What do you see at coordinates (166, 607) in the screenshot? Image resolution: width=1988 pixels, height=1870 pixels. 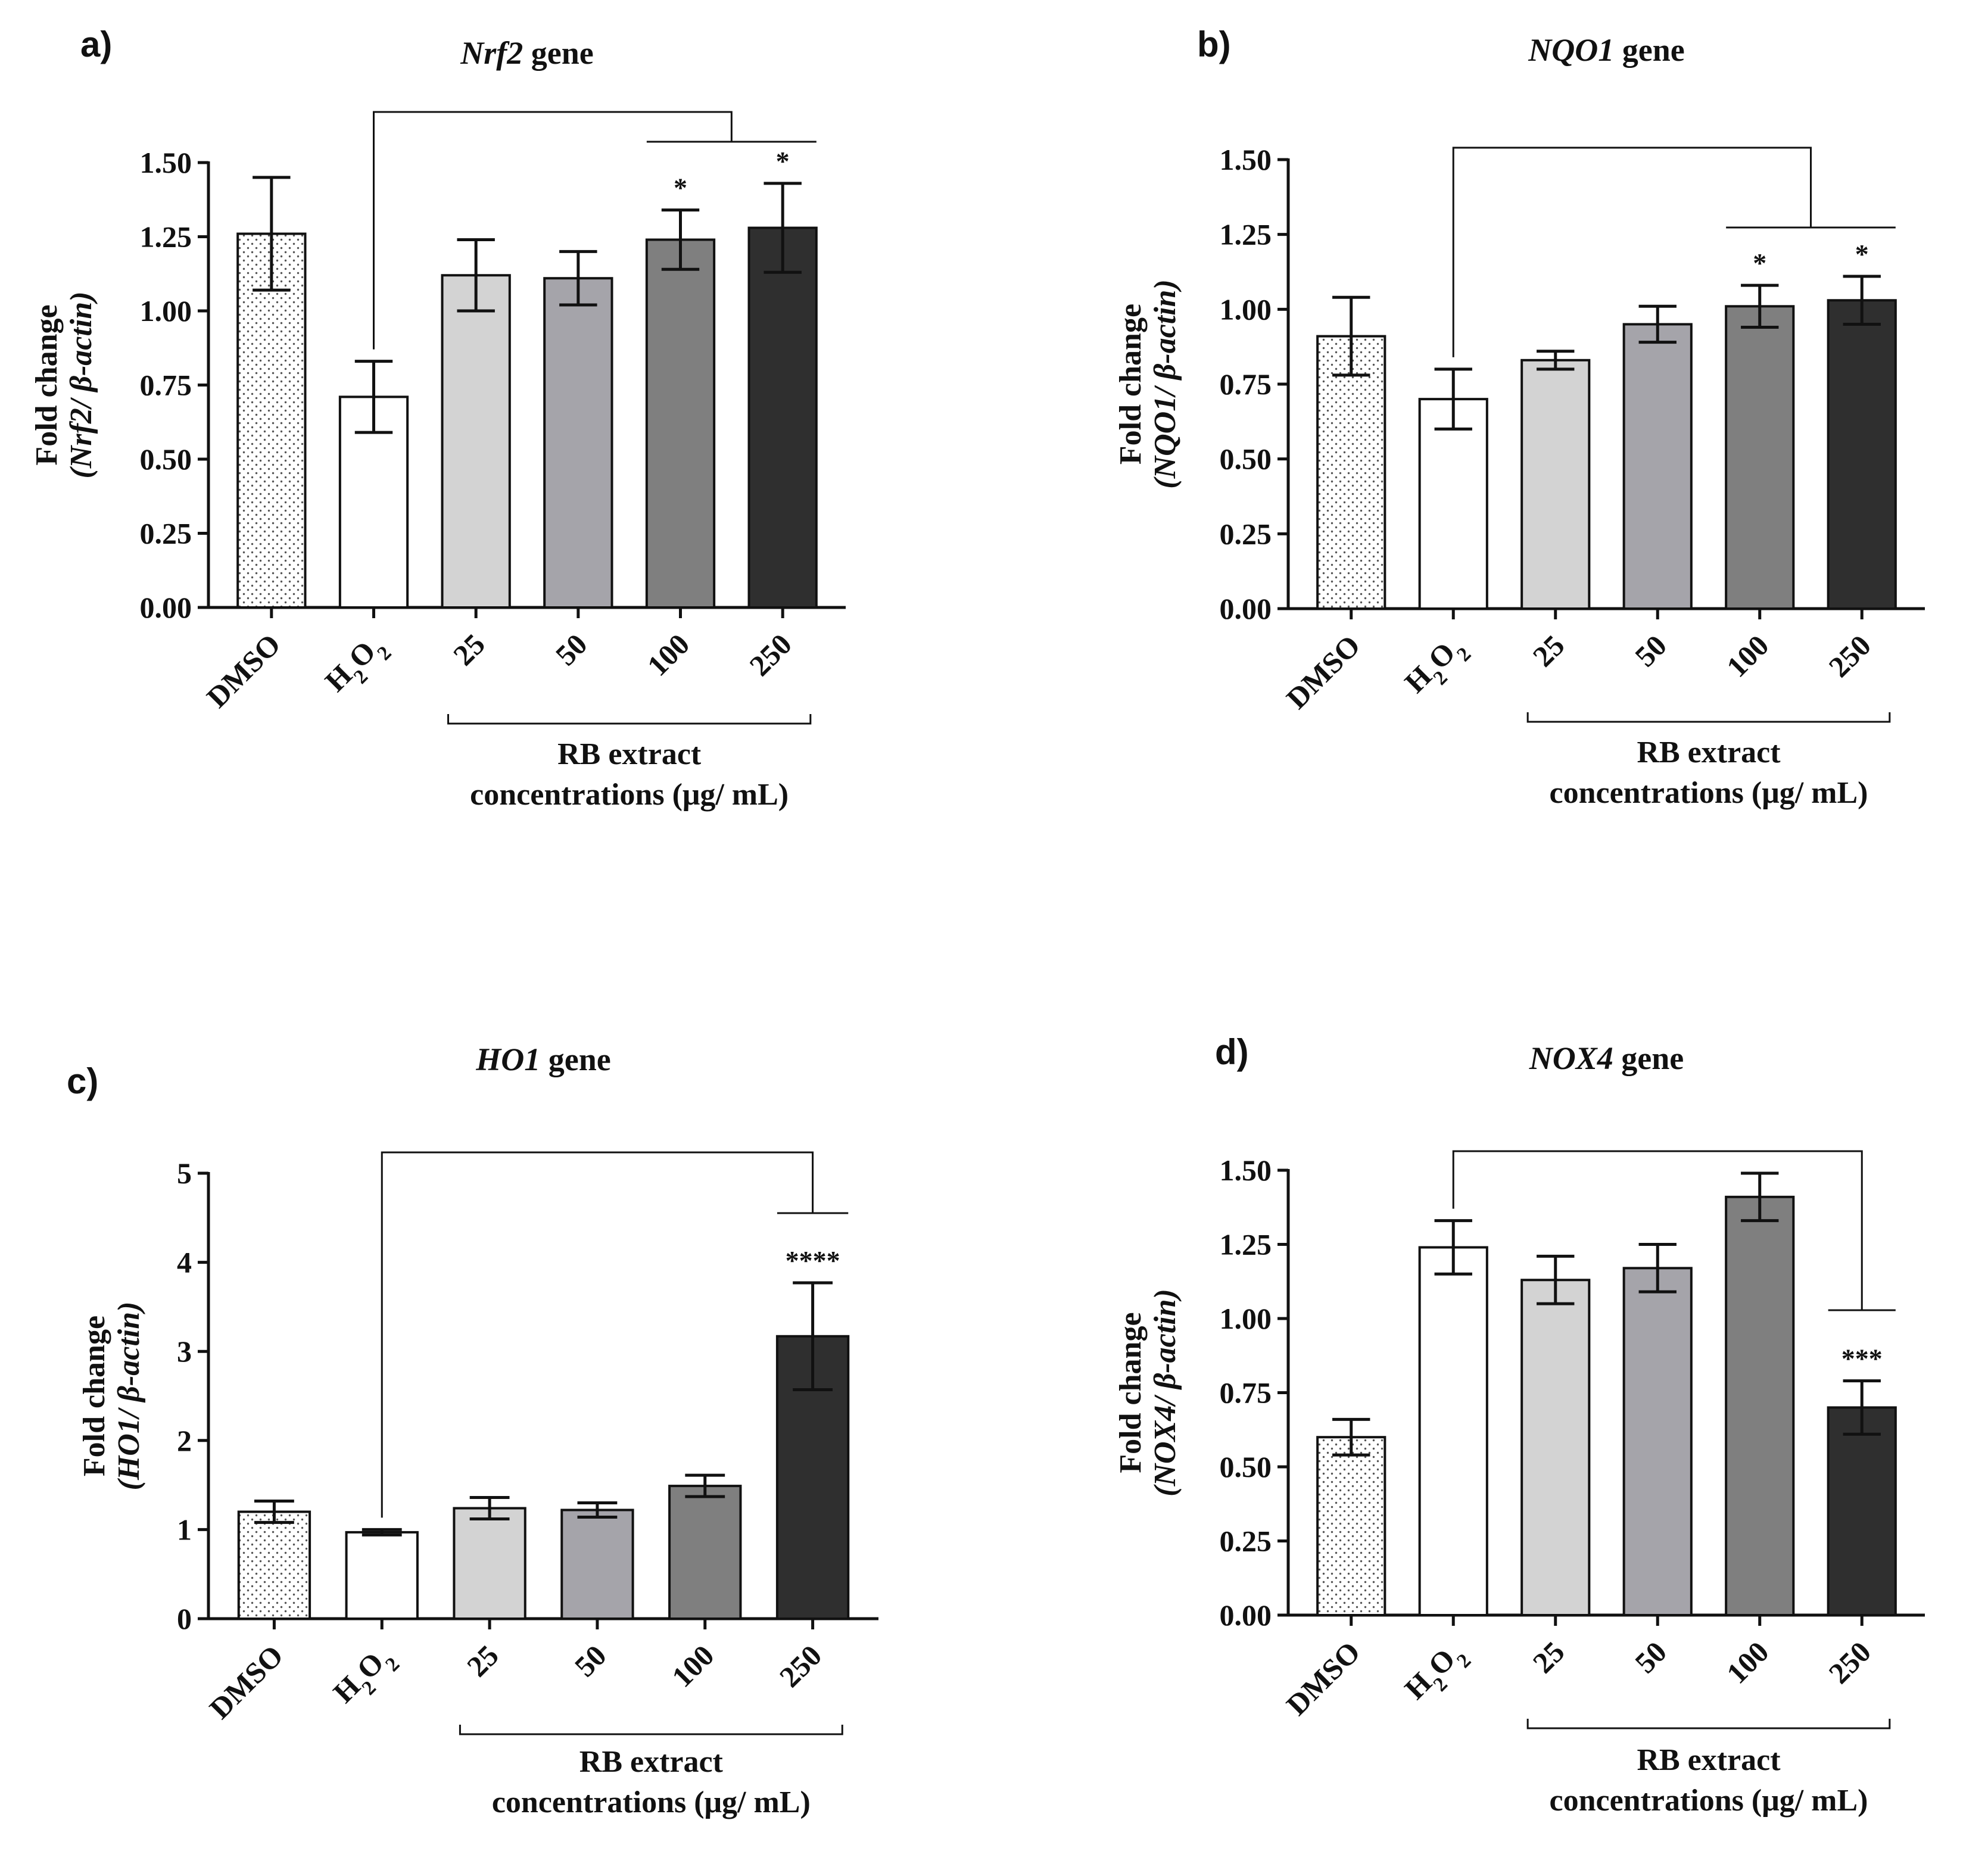 I see `y-tick-label: 0.00` at bounding box center [166, 607].